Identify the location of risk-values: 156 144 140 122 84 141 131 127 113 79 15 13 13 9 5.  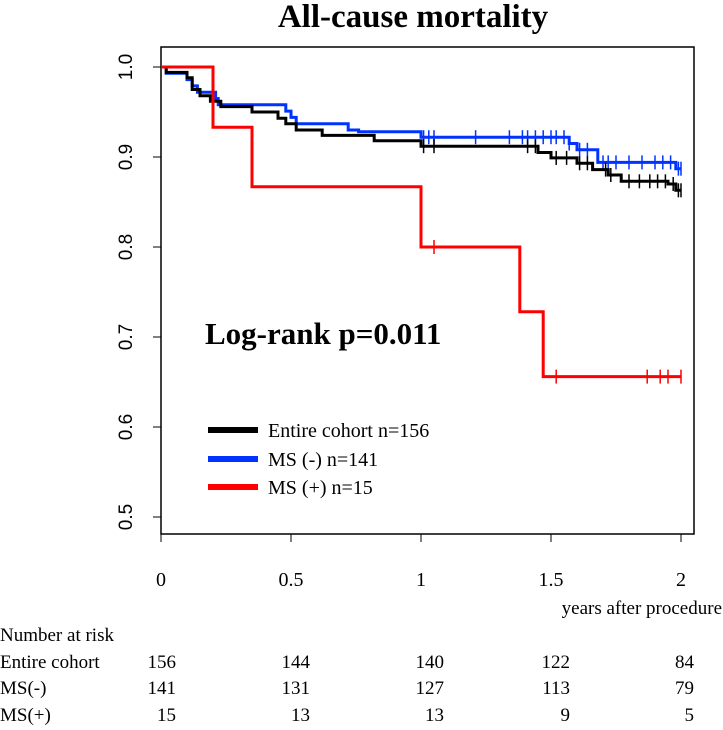
(421, 689).